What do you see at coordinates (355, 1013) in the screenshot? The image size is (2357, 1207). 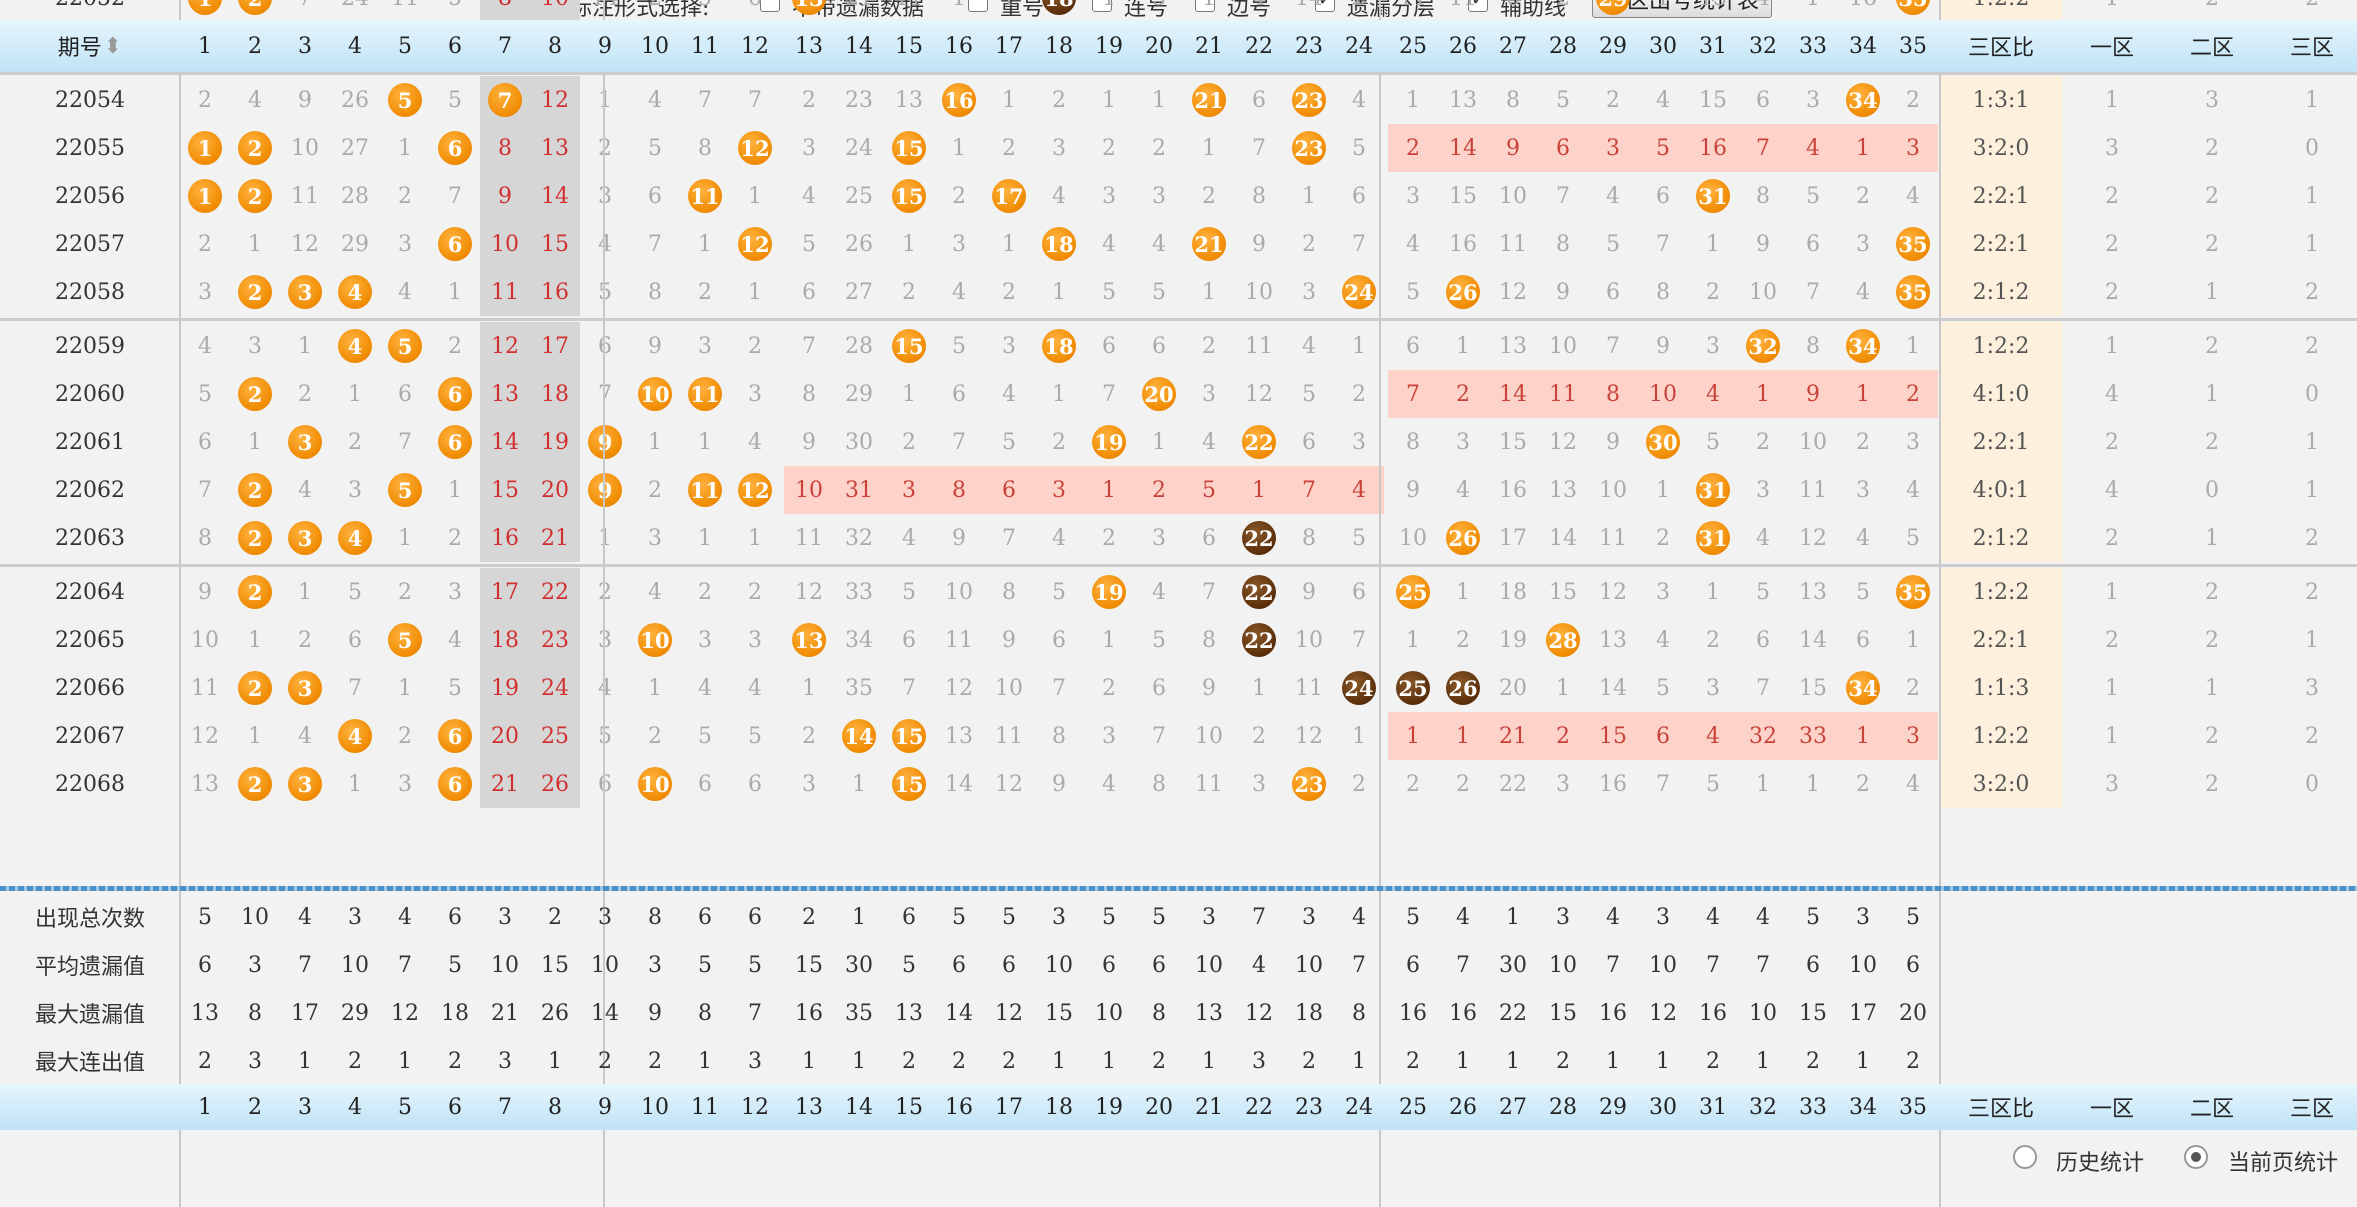 I see `stats-value: 29` at bounding box center [355, 1013].